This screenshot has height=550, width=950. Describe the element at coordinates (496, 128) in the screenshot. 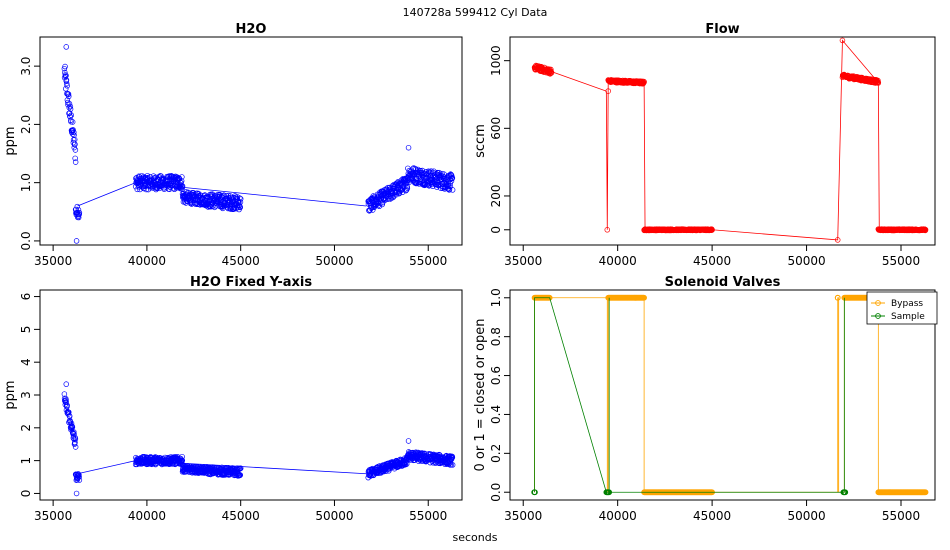

I see `y-tick-label: 600` at that location.